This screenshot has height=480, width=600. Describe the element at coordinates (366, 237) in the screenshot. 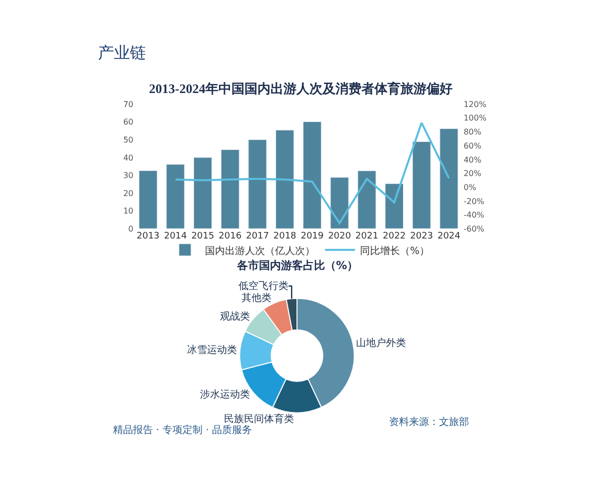

I see `x-tick-label: 2021` at that location.